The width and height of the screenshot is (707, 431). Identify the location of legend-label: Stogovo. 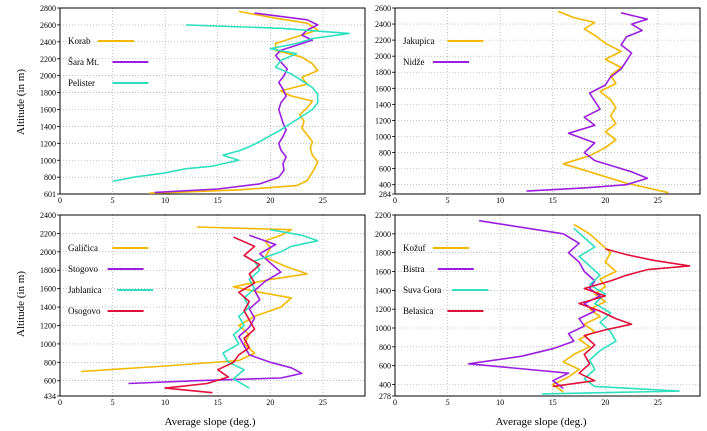
(83, 269).